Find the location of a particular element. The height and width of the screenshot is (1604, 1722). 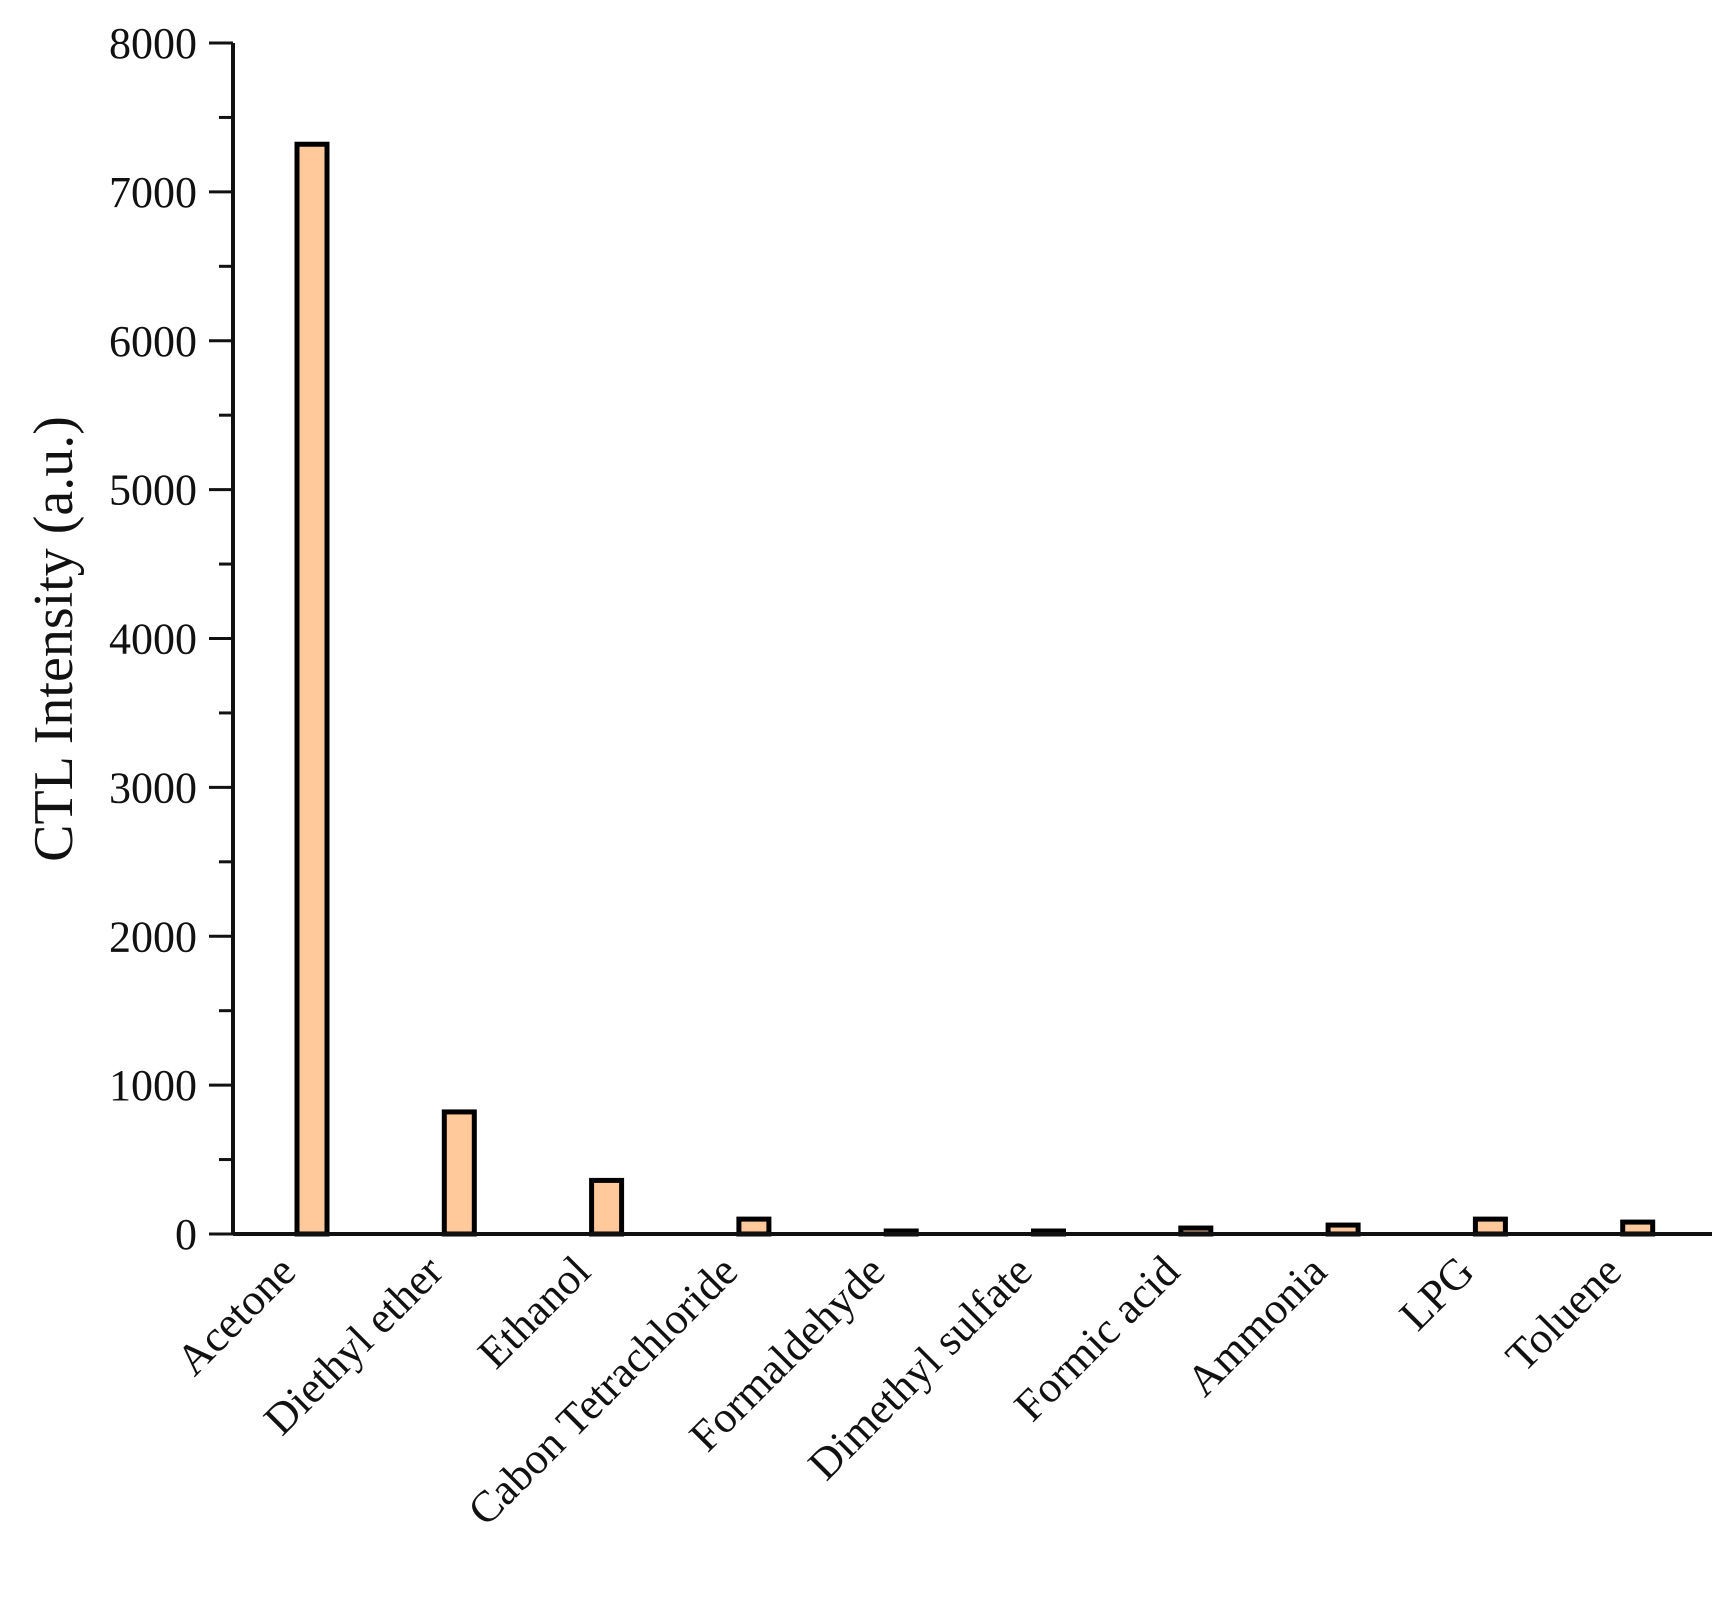

y-tick-label: 4000 is located at coordinates (153, 639).